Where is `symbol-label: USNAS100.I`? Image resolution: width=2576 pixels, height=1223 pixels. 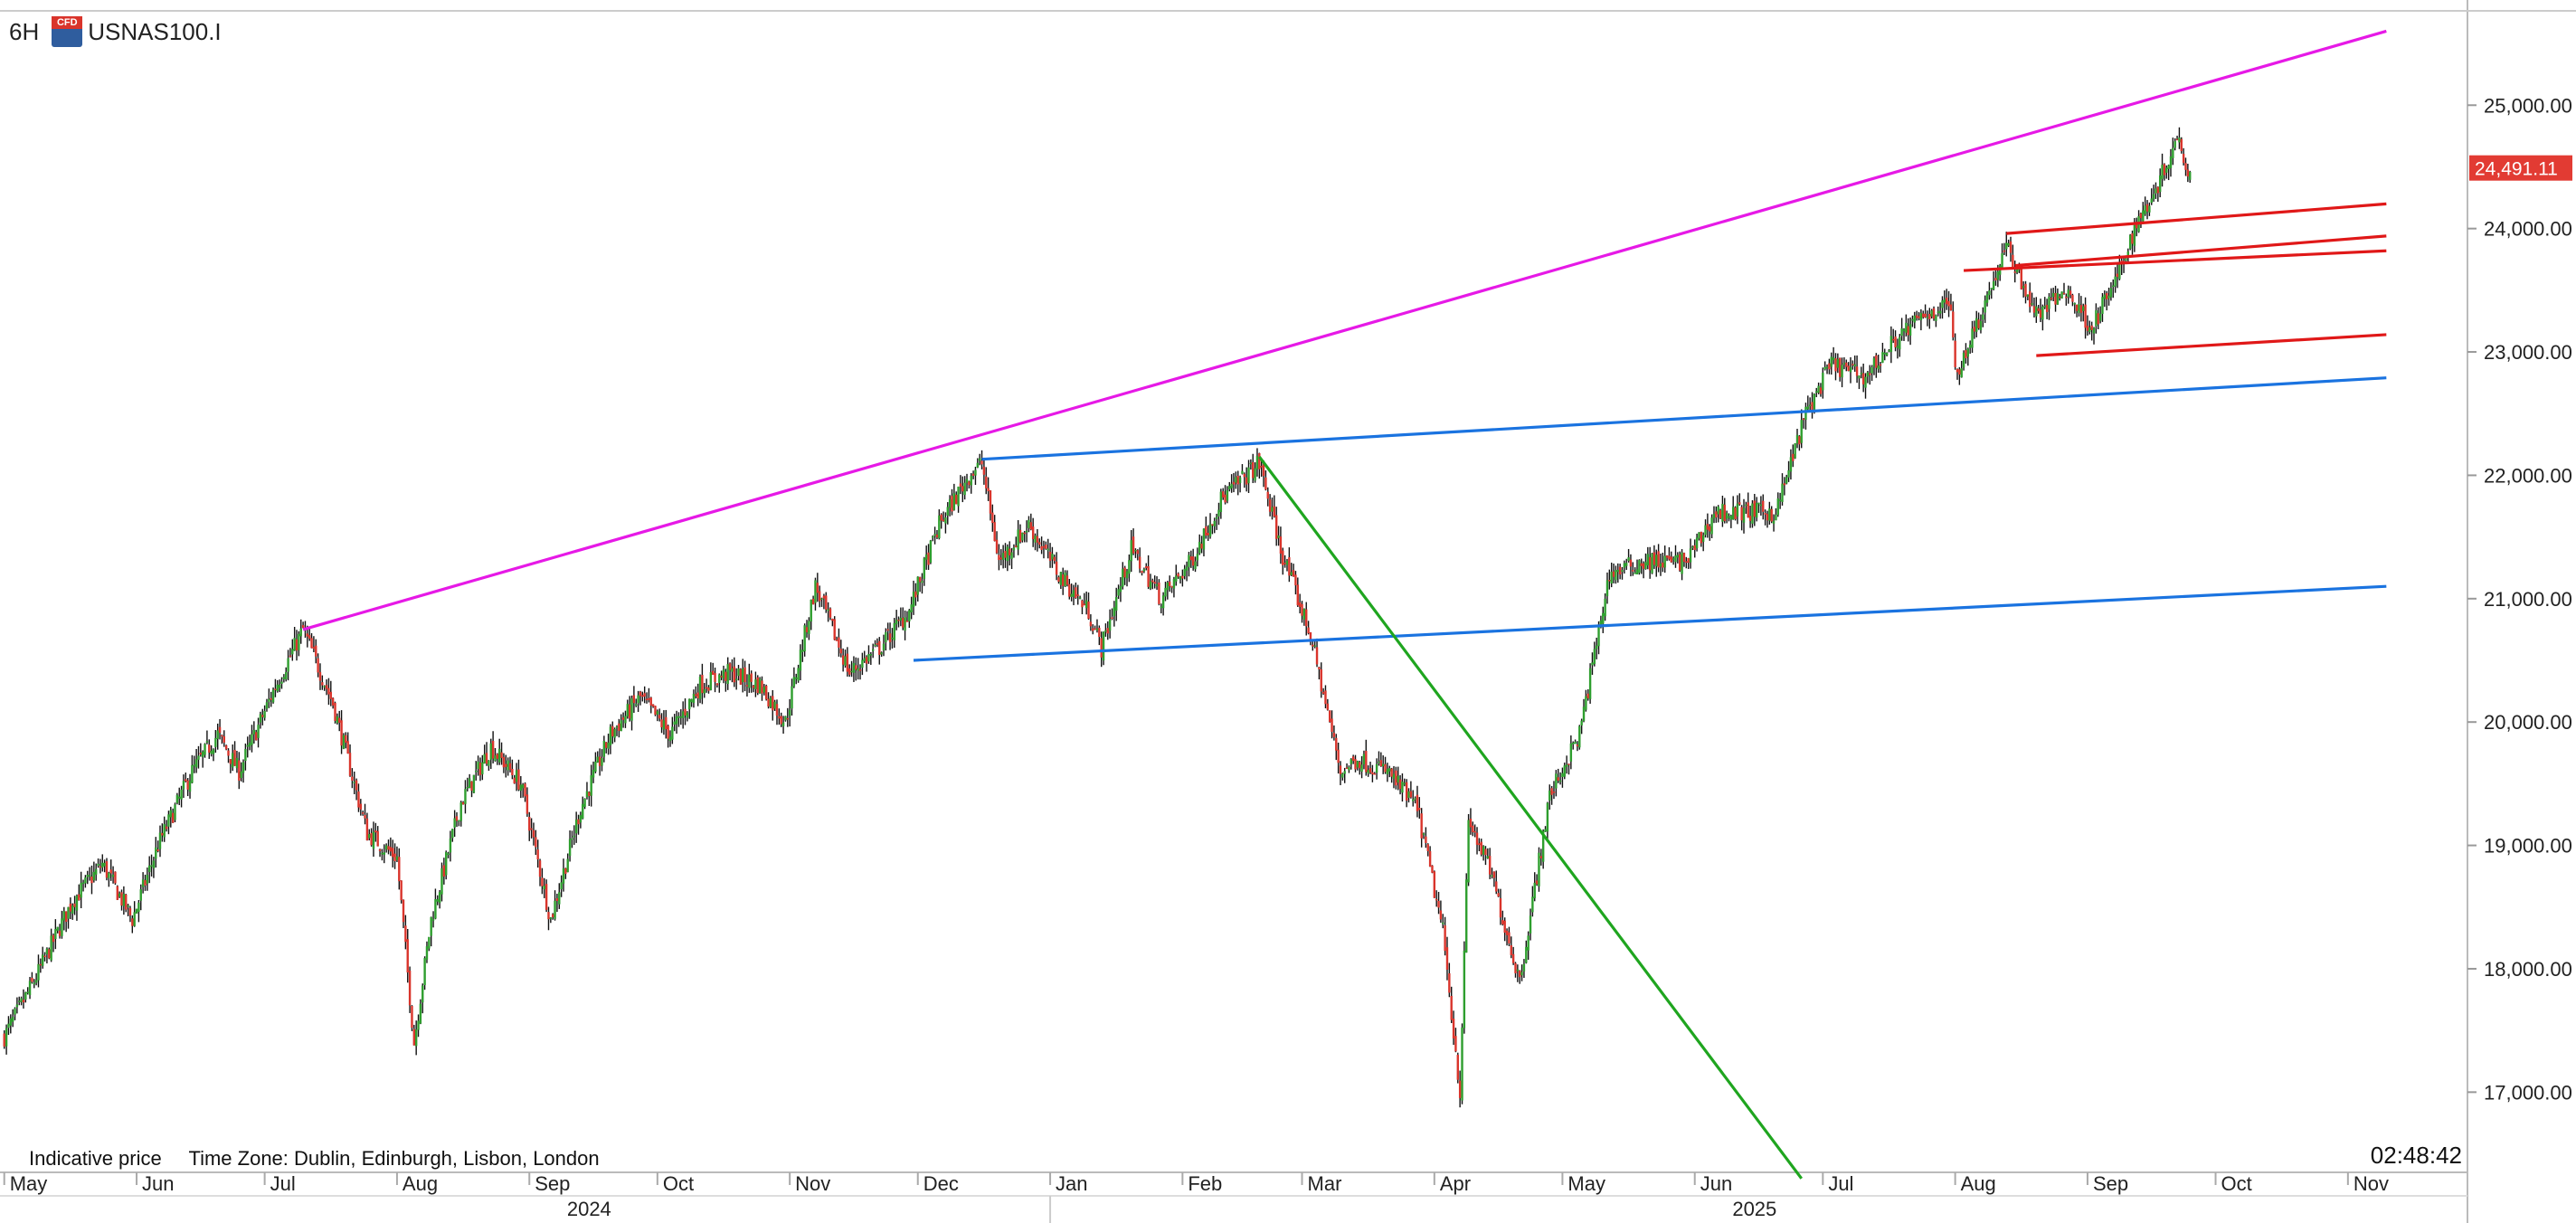
symbol-label: USNAS100.I is located at coordinates (155, 31).